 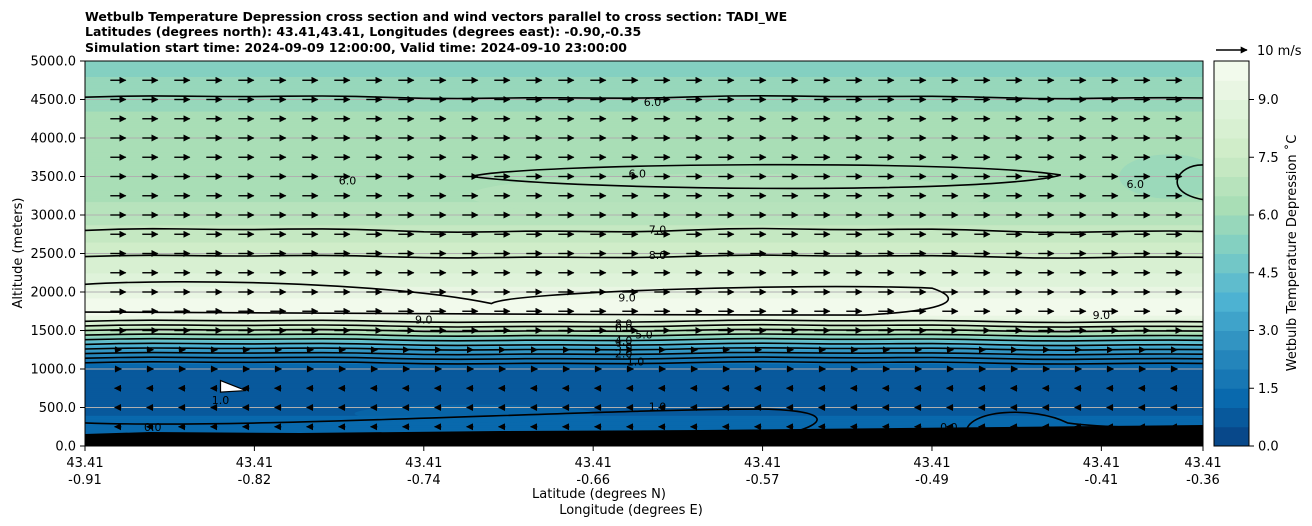 What do you see at coordinates (949, 427) in the screenshot?
I see `contour-label: 0.0` at bounding box center [949, 427].